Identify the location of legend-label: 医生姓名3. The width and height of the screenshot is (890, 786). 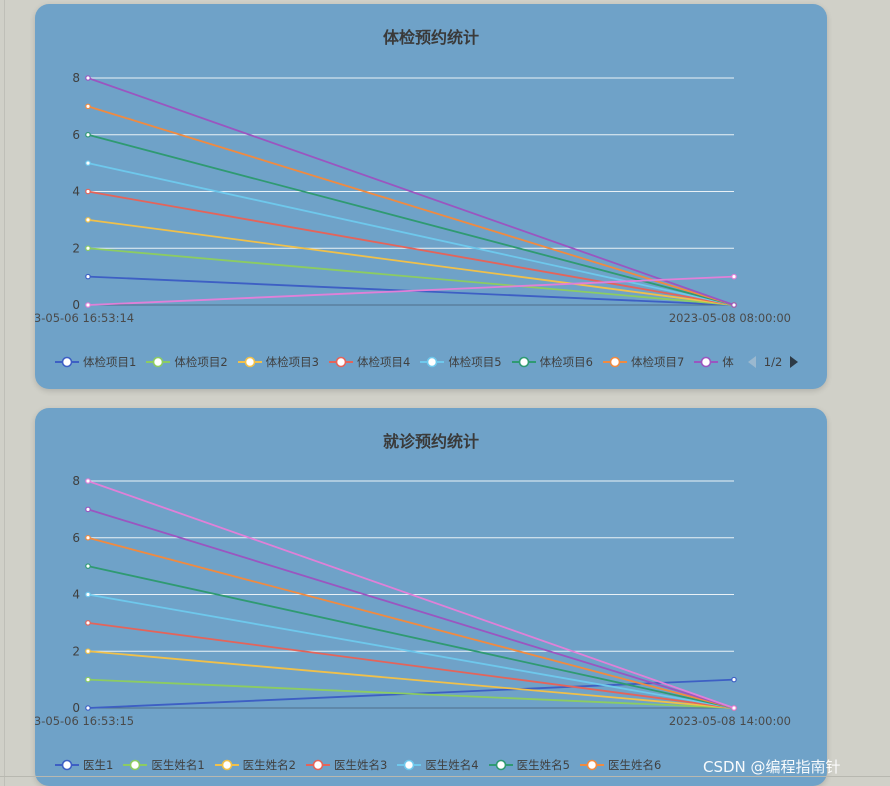
(360, 765).